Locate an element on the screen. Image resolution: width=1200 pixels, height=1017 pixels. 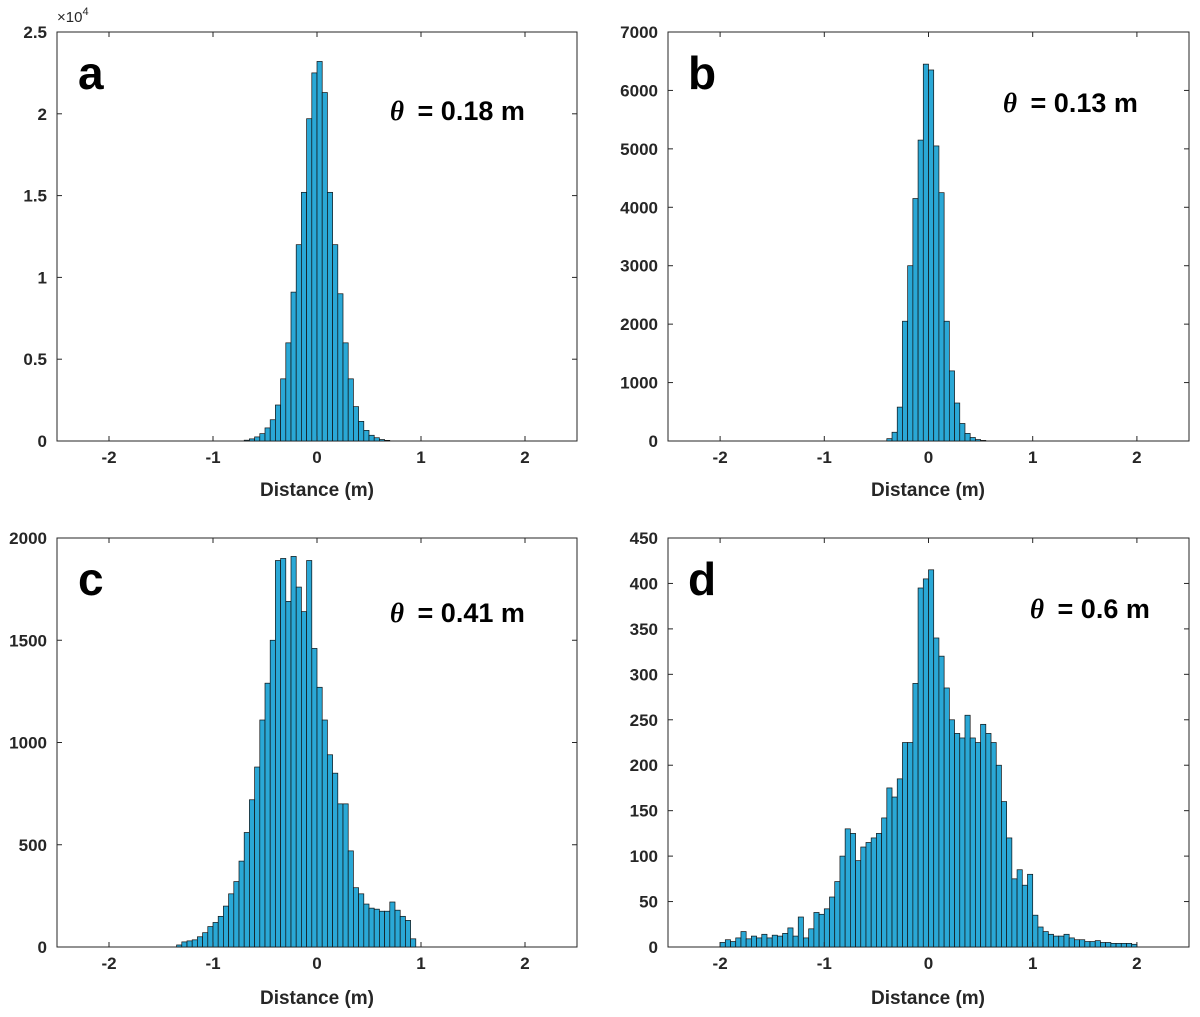
x-axis-label-a: Distance (m) is located at coordinates (317, 490).